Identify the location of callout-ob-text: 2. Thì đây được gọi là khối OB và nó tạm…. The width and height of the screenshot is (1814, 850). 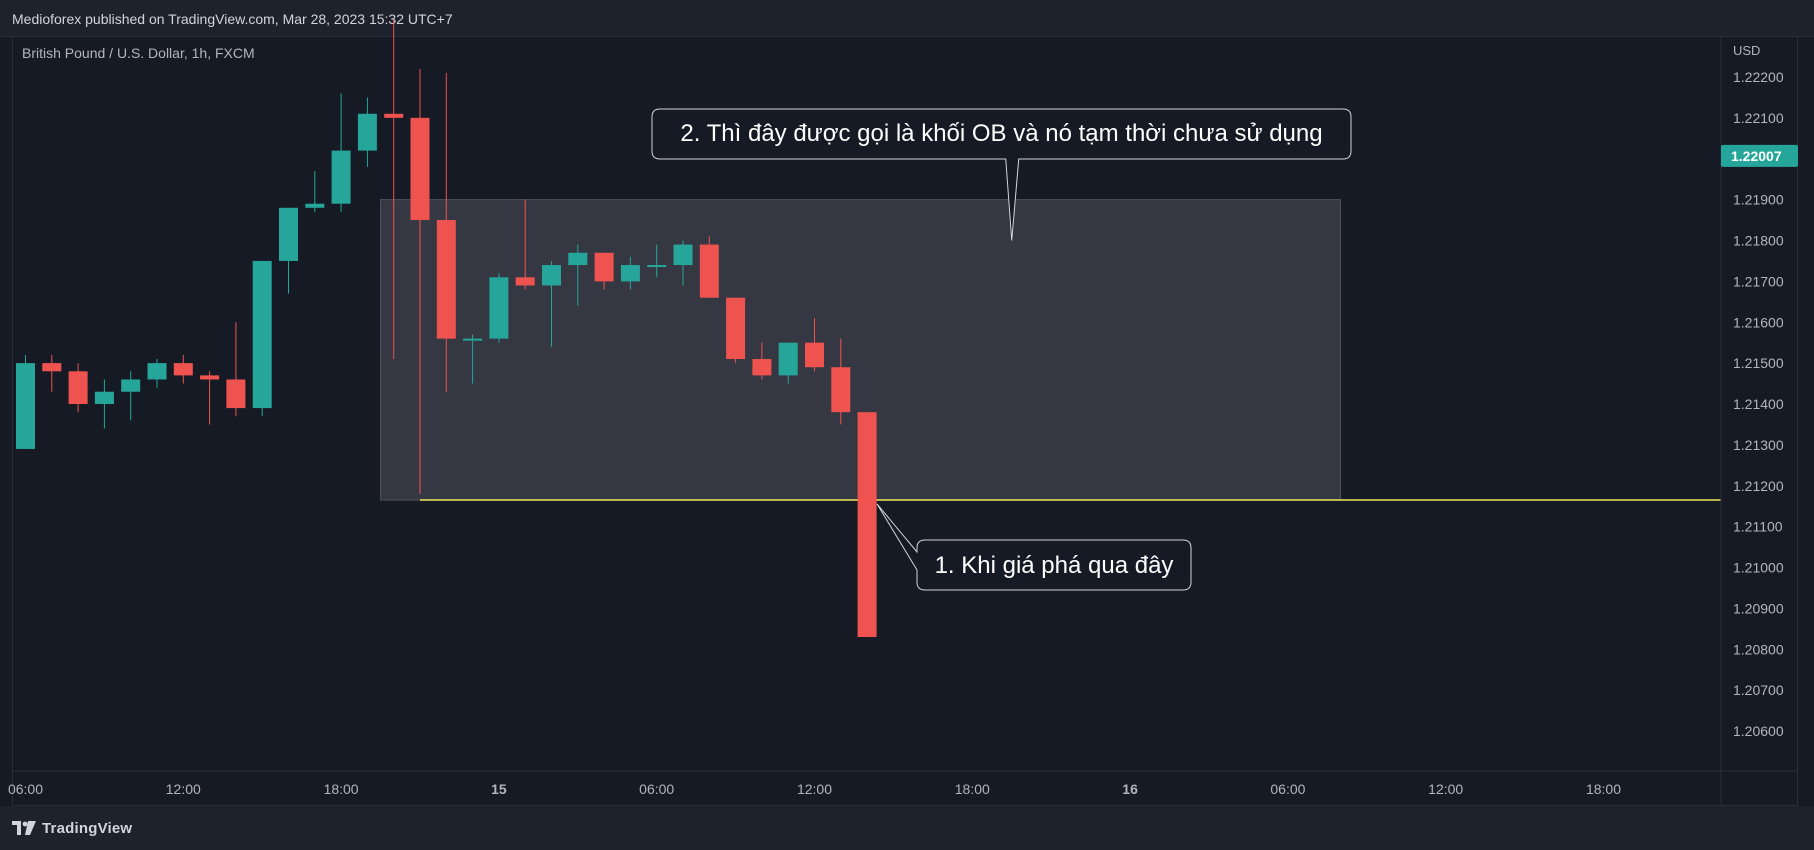
(1001, 133).